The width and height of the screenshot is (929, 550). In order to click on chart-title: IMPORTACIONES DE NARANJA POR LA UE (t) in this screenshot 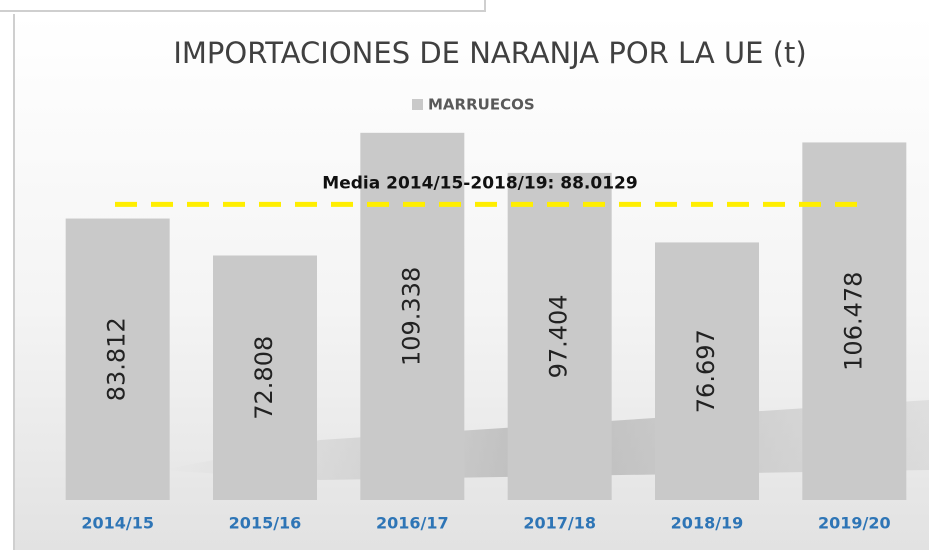, I will do `click(489, 53)`.